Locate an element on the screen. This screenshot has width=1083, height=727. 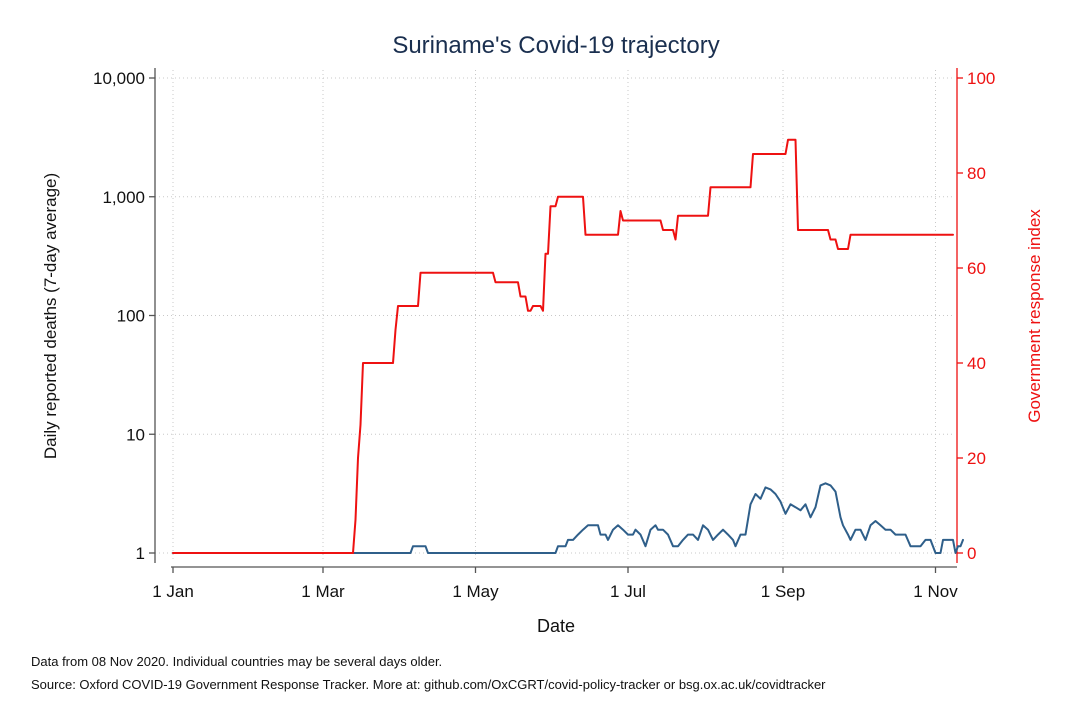
y-left-tick-label: 1,000 is located at coordinates (123, 197).